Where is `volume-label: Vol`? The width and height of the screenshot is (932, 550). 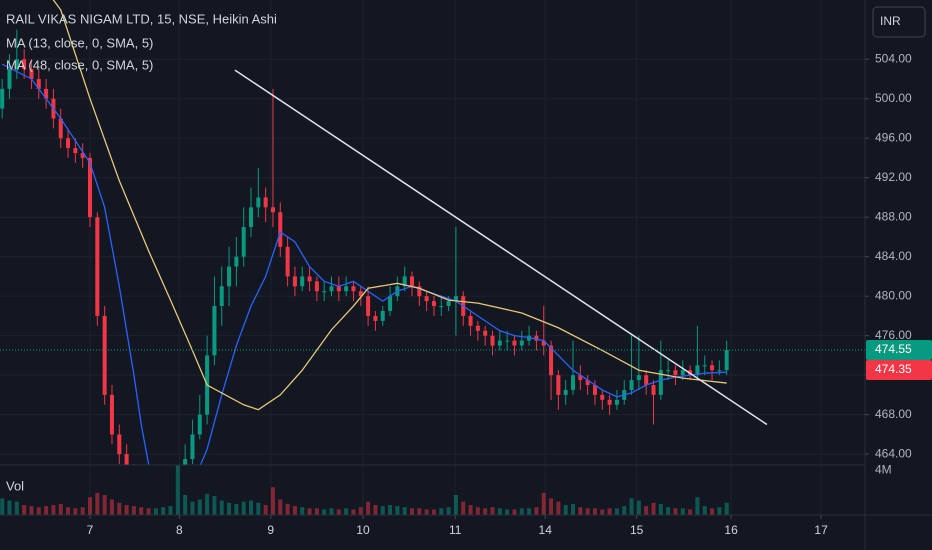
volume-label: Vol is located at coordinates (15, 485).